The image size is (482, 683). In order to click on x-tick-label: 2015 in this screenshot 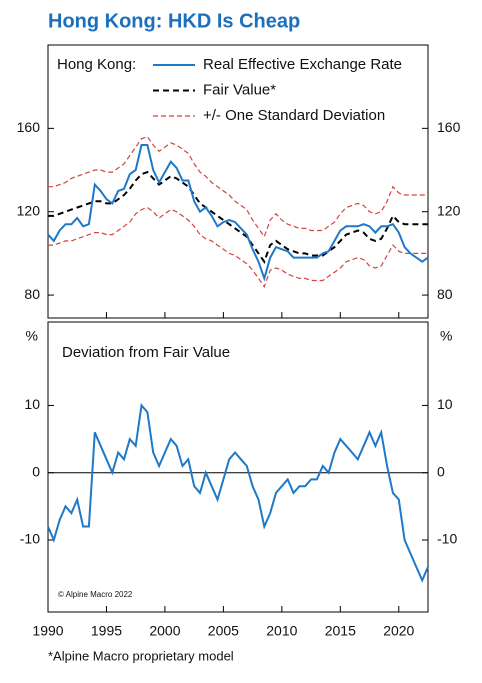, I will do `click(340, 631)`.